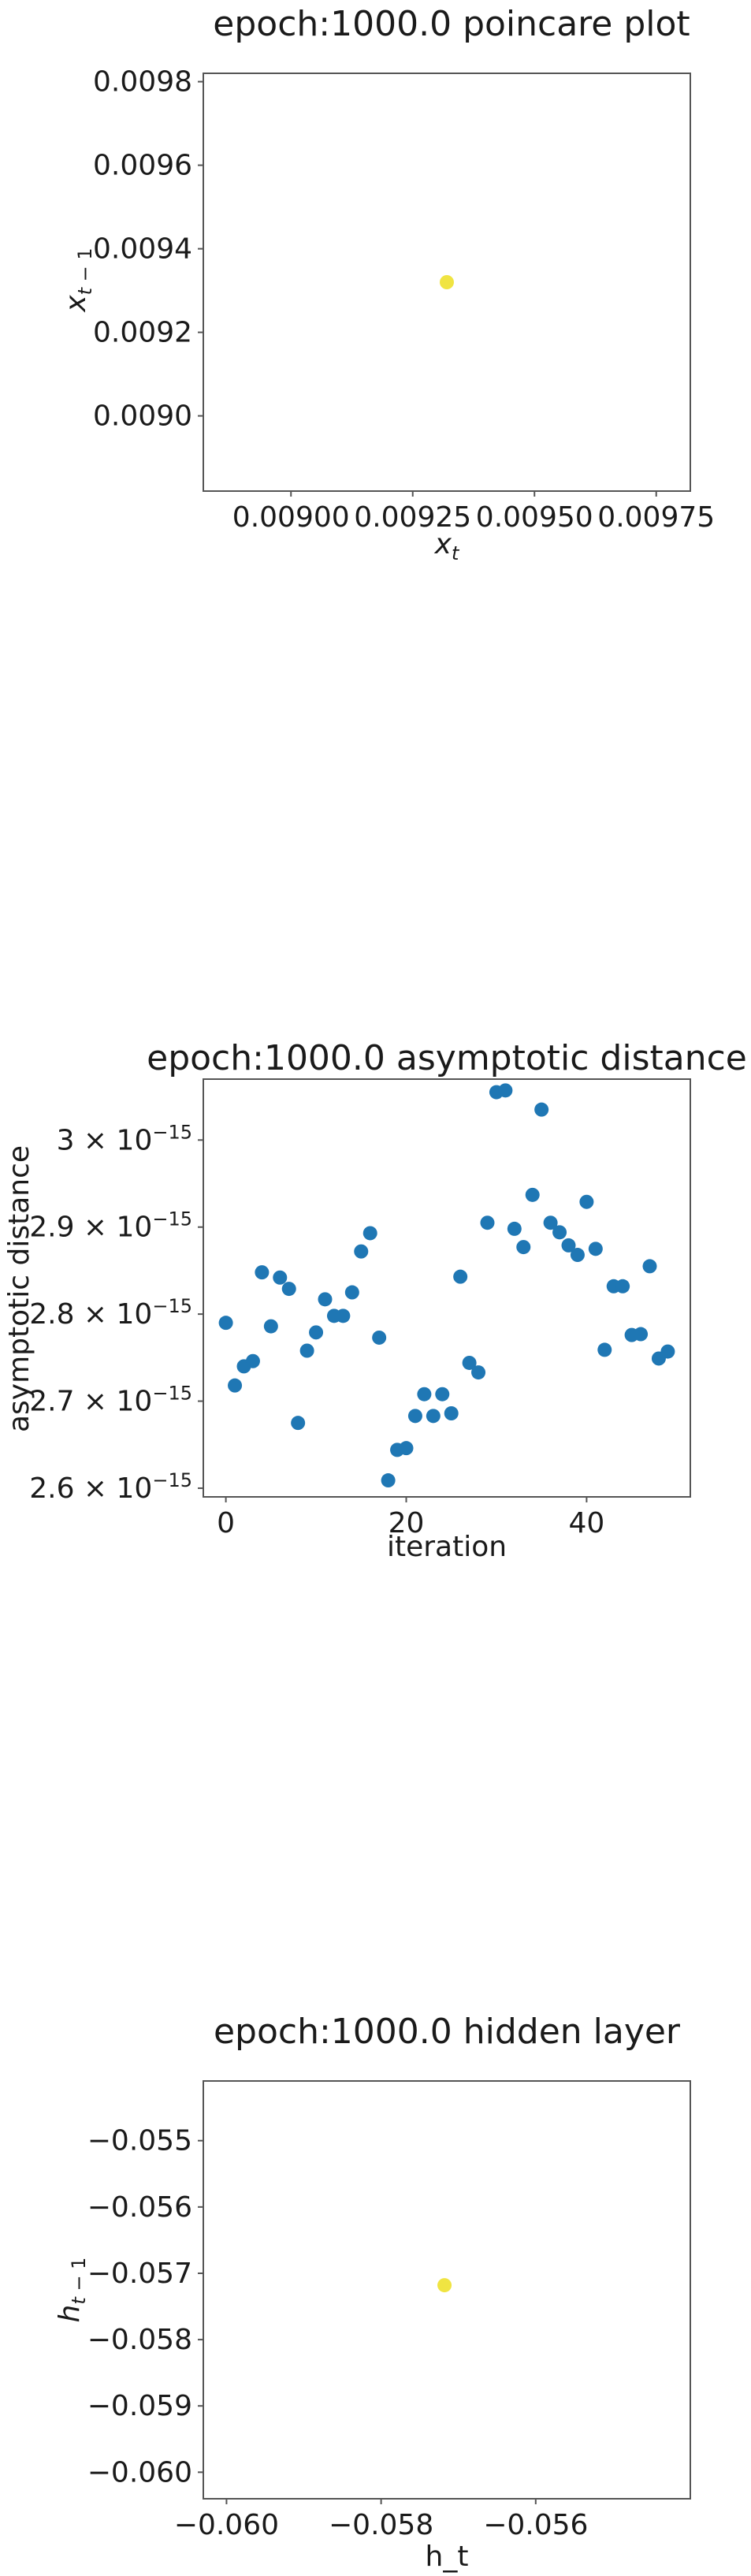 This screenshot has height=2576, width=751. What do you see at coordinates (110, 1487) in the screenshot?
I see `y-tick-label: 2.6 × 10⁻¹⁵` at bounding box center [110, 1487].